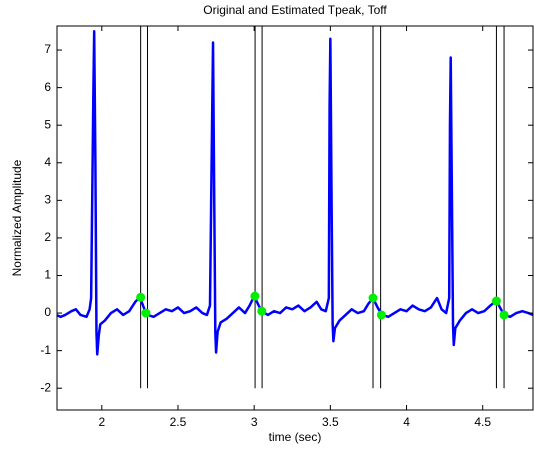  Describe the element at coordinates (254, 422) in the screenshot. I see `x-tick-label: 3` at that location.